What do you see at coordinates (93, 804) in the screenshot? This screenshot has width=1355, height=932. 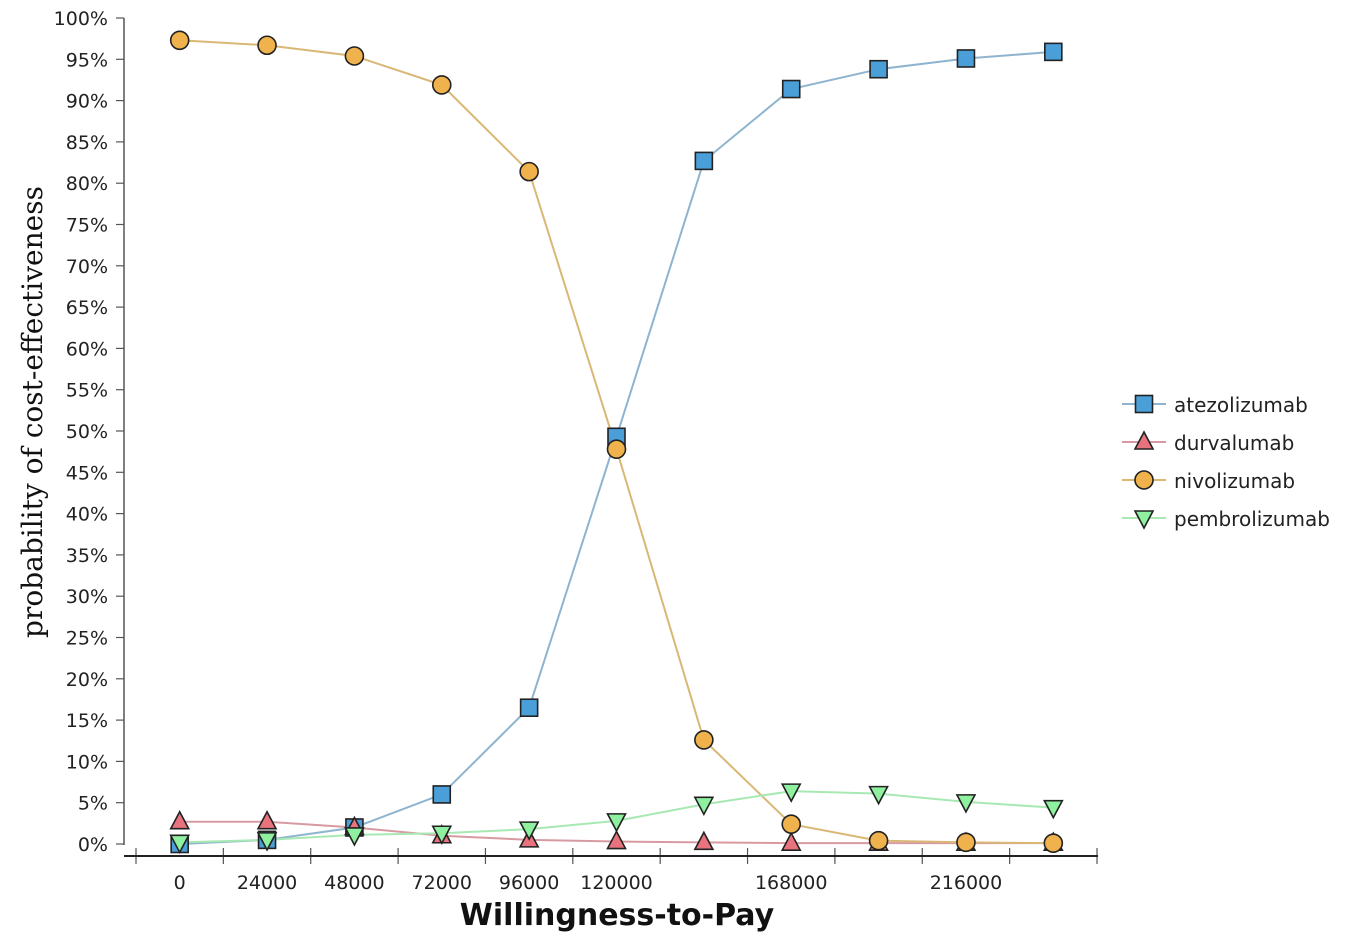 I see `y-tick-label: 5%` at bounding box center [93, 804].